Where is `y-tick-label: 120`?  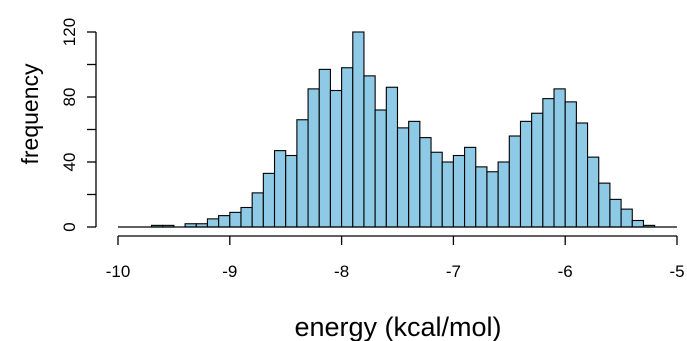 y-tick-label: 120 is located at coordinates (69, 32).